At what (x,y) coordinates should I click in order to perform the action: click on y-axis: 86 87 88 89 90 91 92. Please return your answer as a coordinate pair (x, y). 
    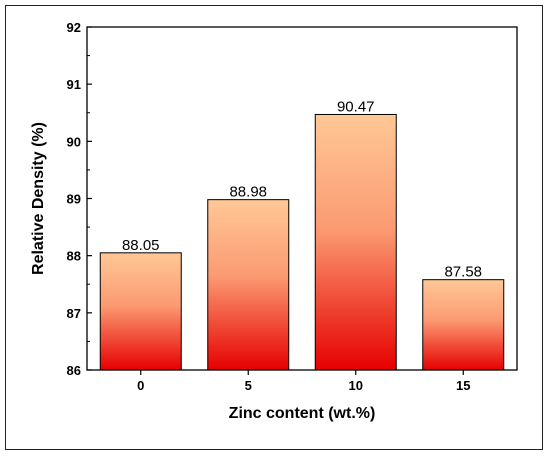
    Looking at the image, I should click on (79, 199).